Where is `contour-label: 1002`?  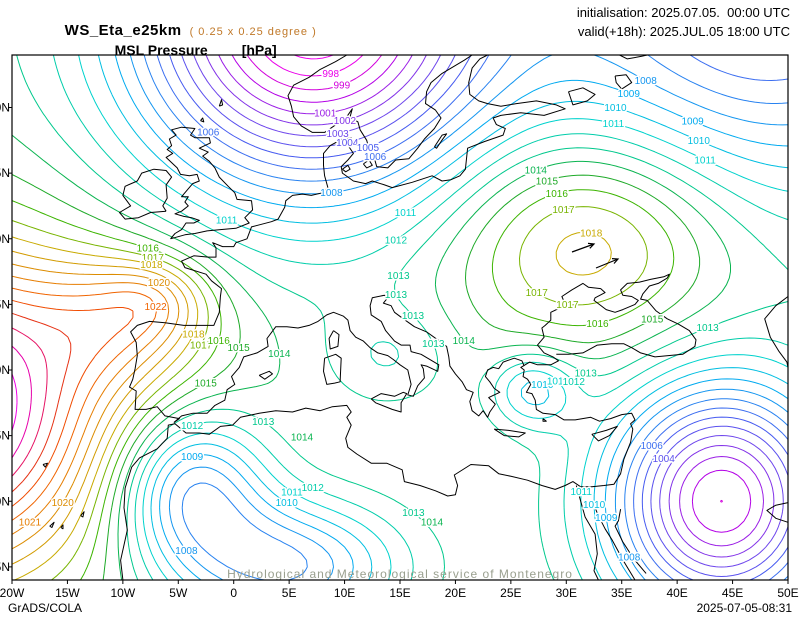
contour-label: 1002 is located at coordinates (345, 121).